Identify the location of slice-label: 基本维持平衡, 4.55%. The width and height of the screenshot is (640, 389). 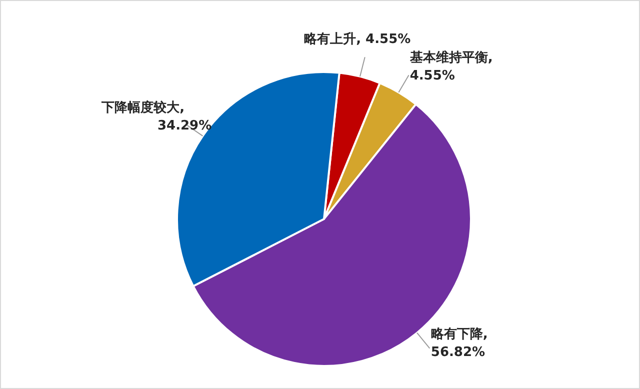
(450, 66).